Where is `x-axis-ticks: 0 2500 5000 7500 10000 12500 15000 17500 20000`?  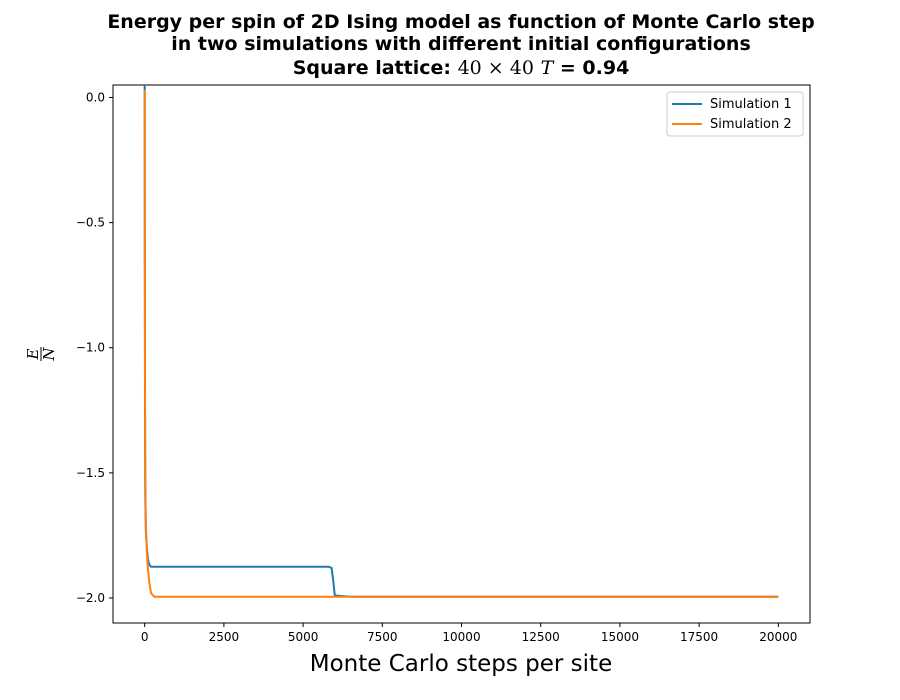
x-axis-ticks: 0 2500 5000 7500 10000 12500 15000 17500 20000 is located at coordinates (469, 633).